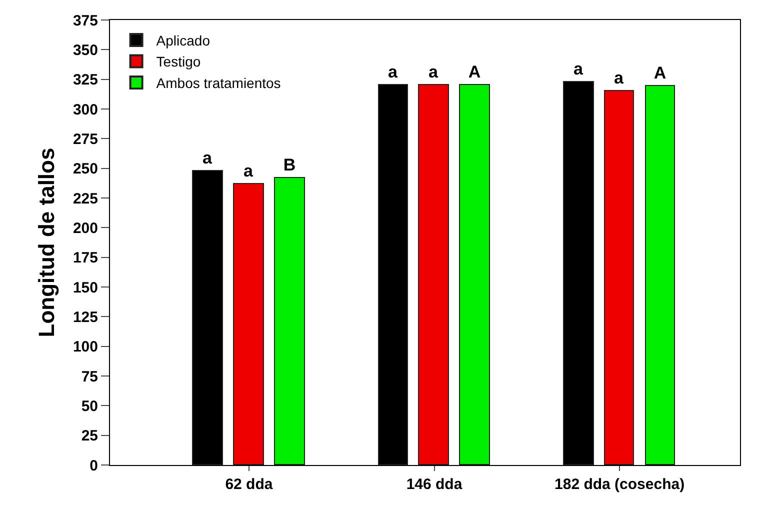 Image resolution: width=775 pixels, height=505 pixels. What do you see at coordinates (85, 50) in the screenshot?
I see `y-tick-label: 350` at bounding box center [85, 50].